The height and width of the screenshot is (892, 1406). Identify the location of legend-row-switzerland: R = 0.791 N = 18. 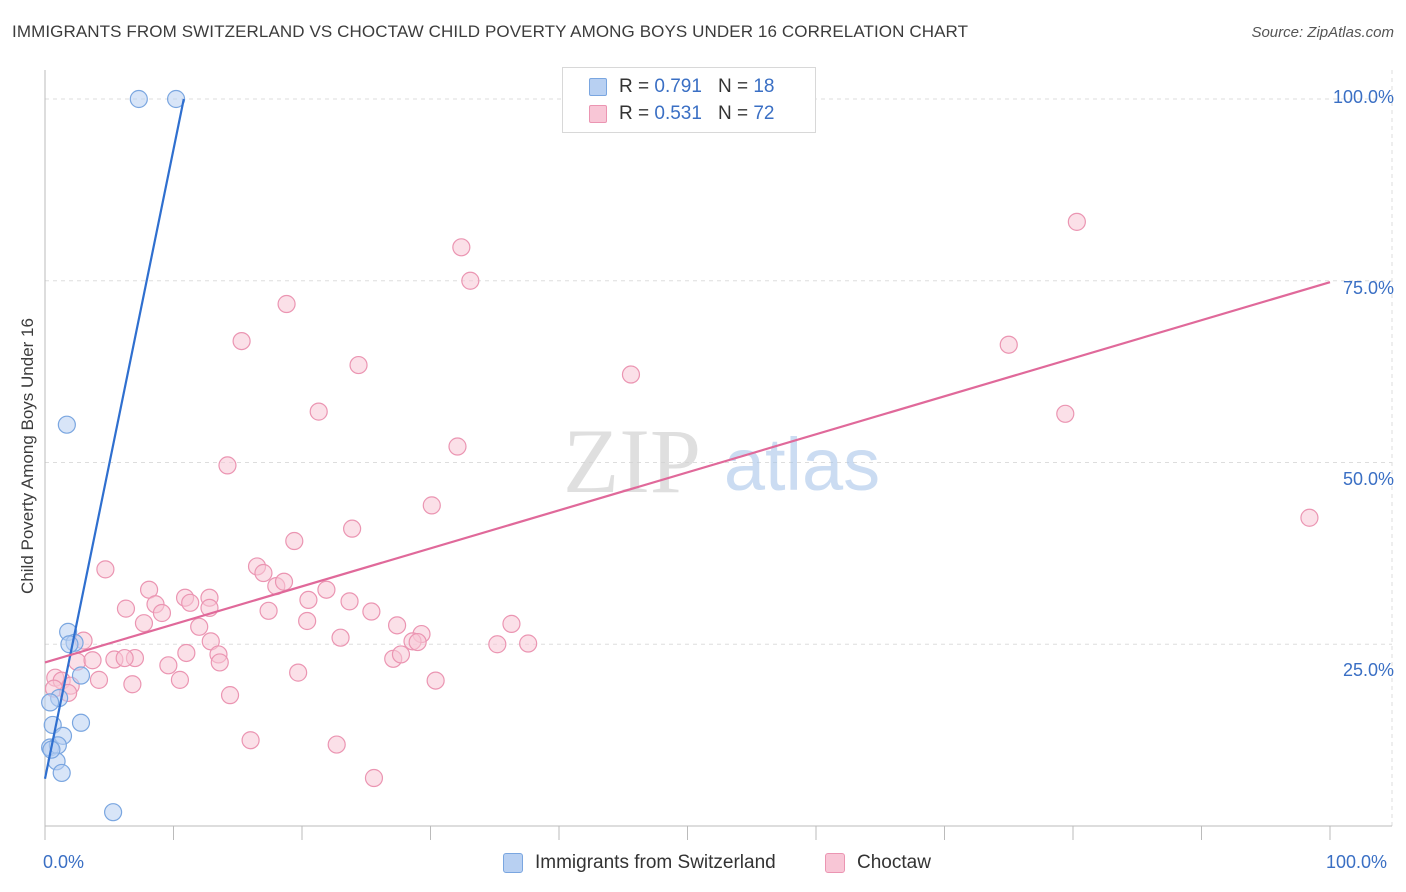
(681, 87).